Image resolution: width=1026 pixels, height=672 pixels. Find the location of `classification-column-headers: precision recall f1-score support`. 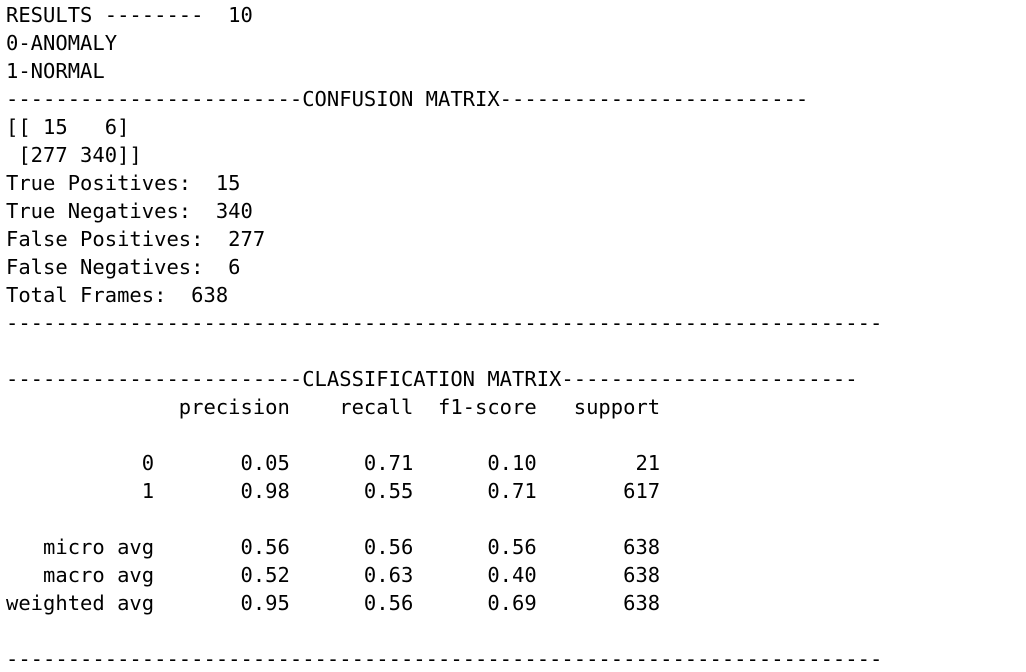

classification-column-headers: precision recall f1-score support is located at coordinates (333, 407).